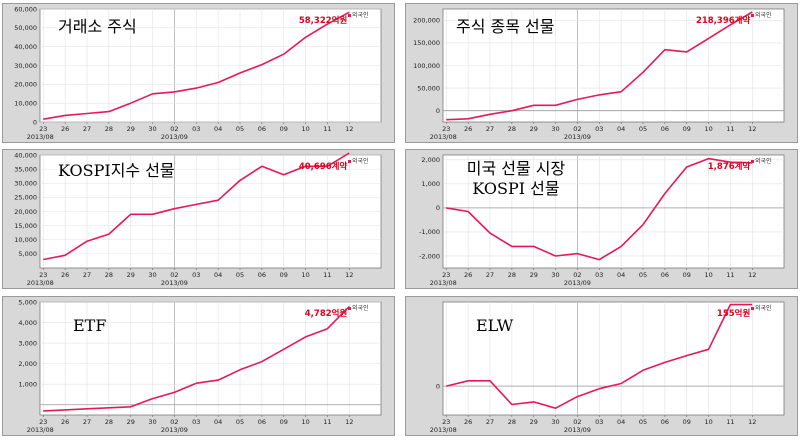 The height and width of the screenshot is (442, 806). What do you see at coordinates (429, 232) in the screenshot?
I see `y-tick-label: -1,000` at bounding box center [429, 232].